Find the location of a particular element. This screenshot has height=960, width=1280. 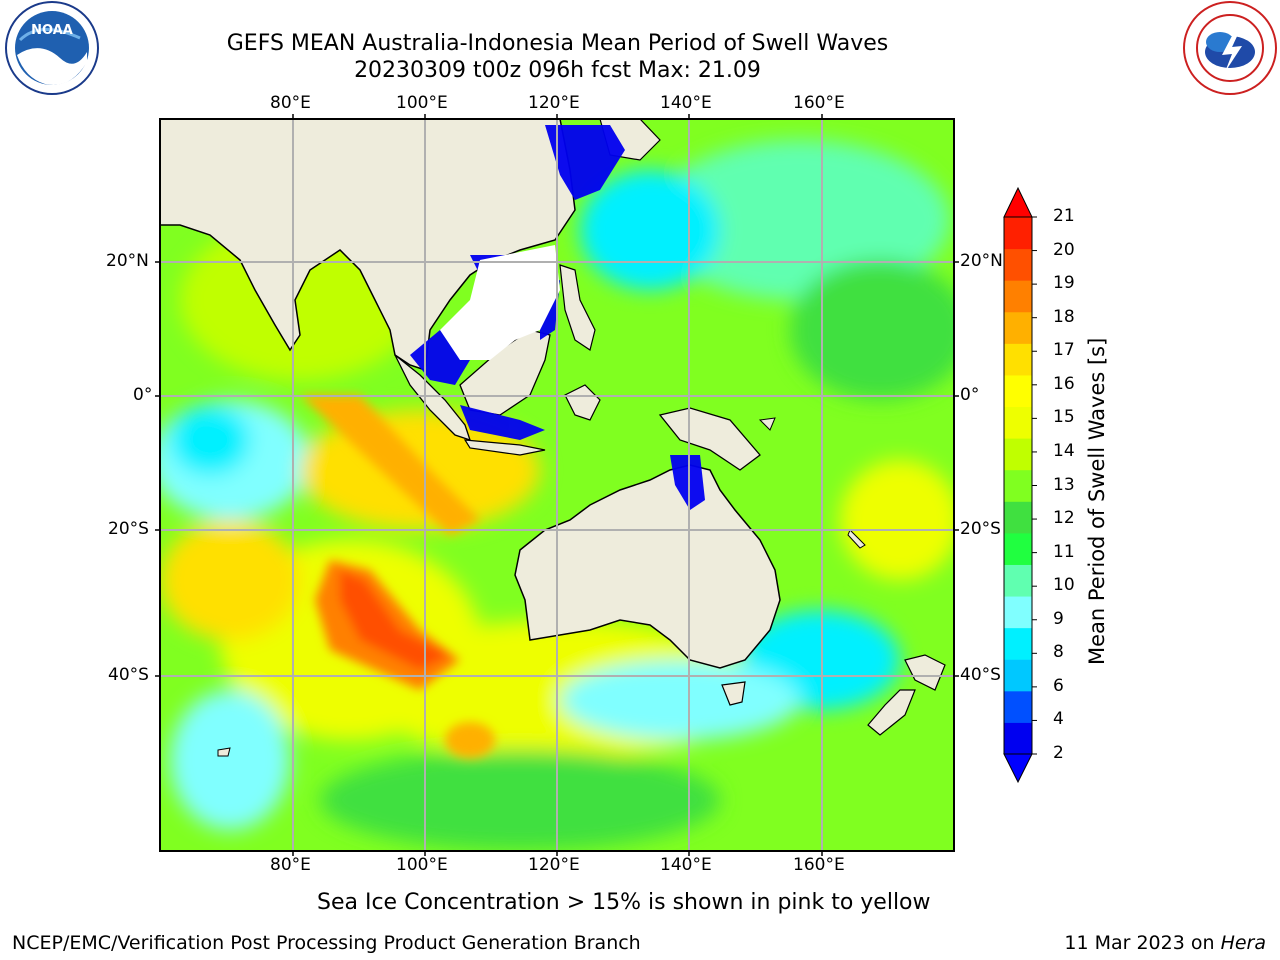

colorbar-tick-label: 18 is located at coordinates (1064, 316).